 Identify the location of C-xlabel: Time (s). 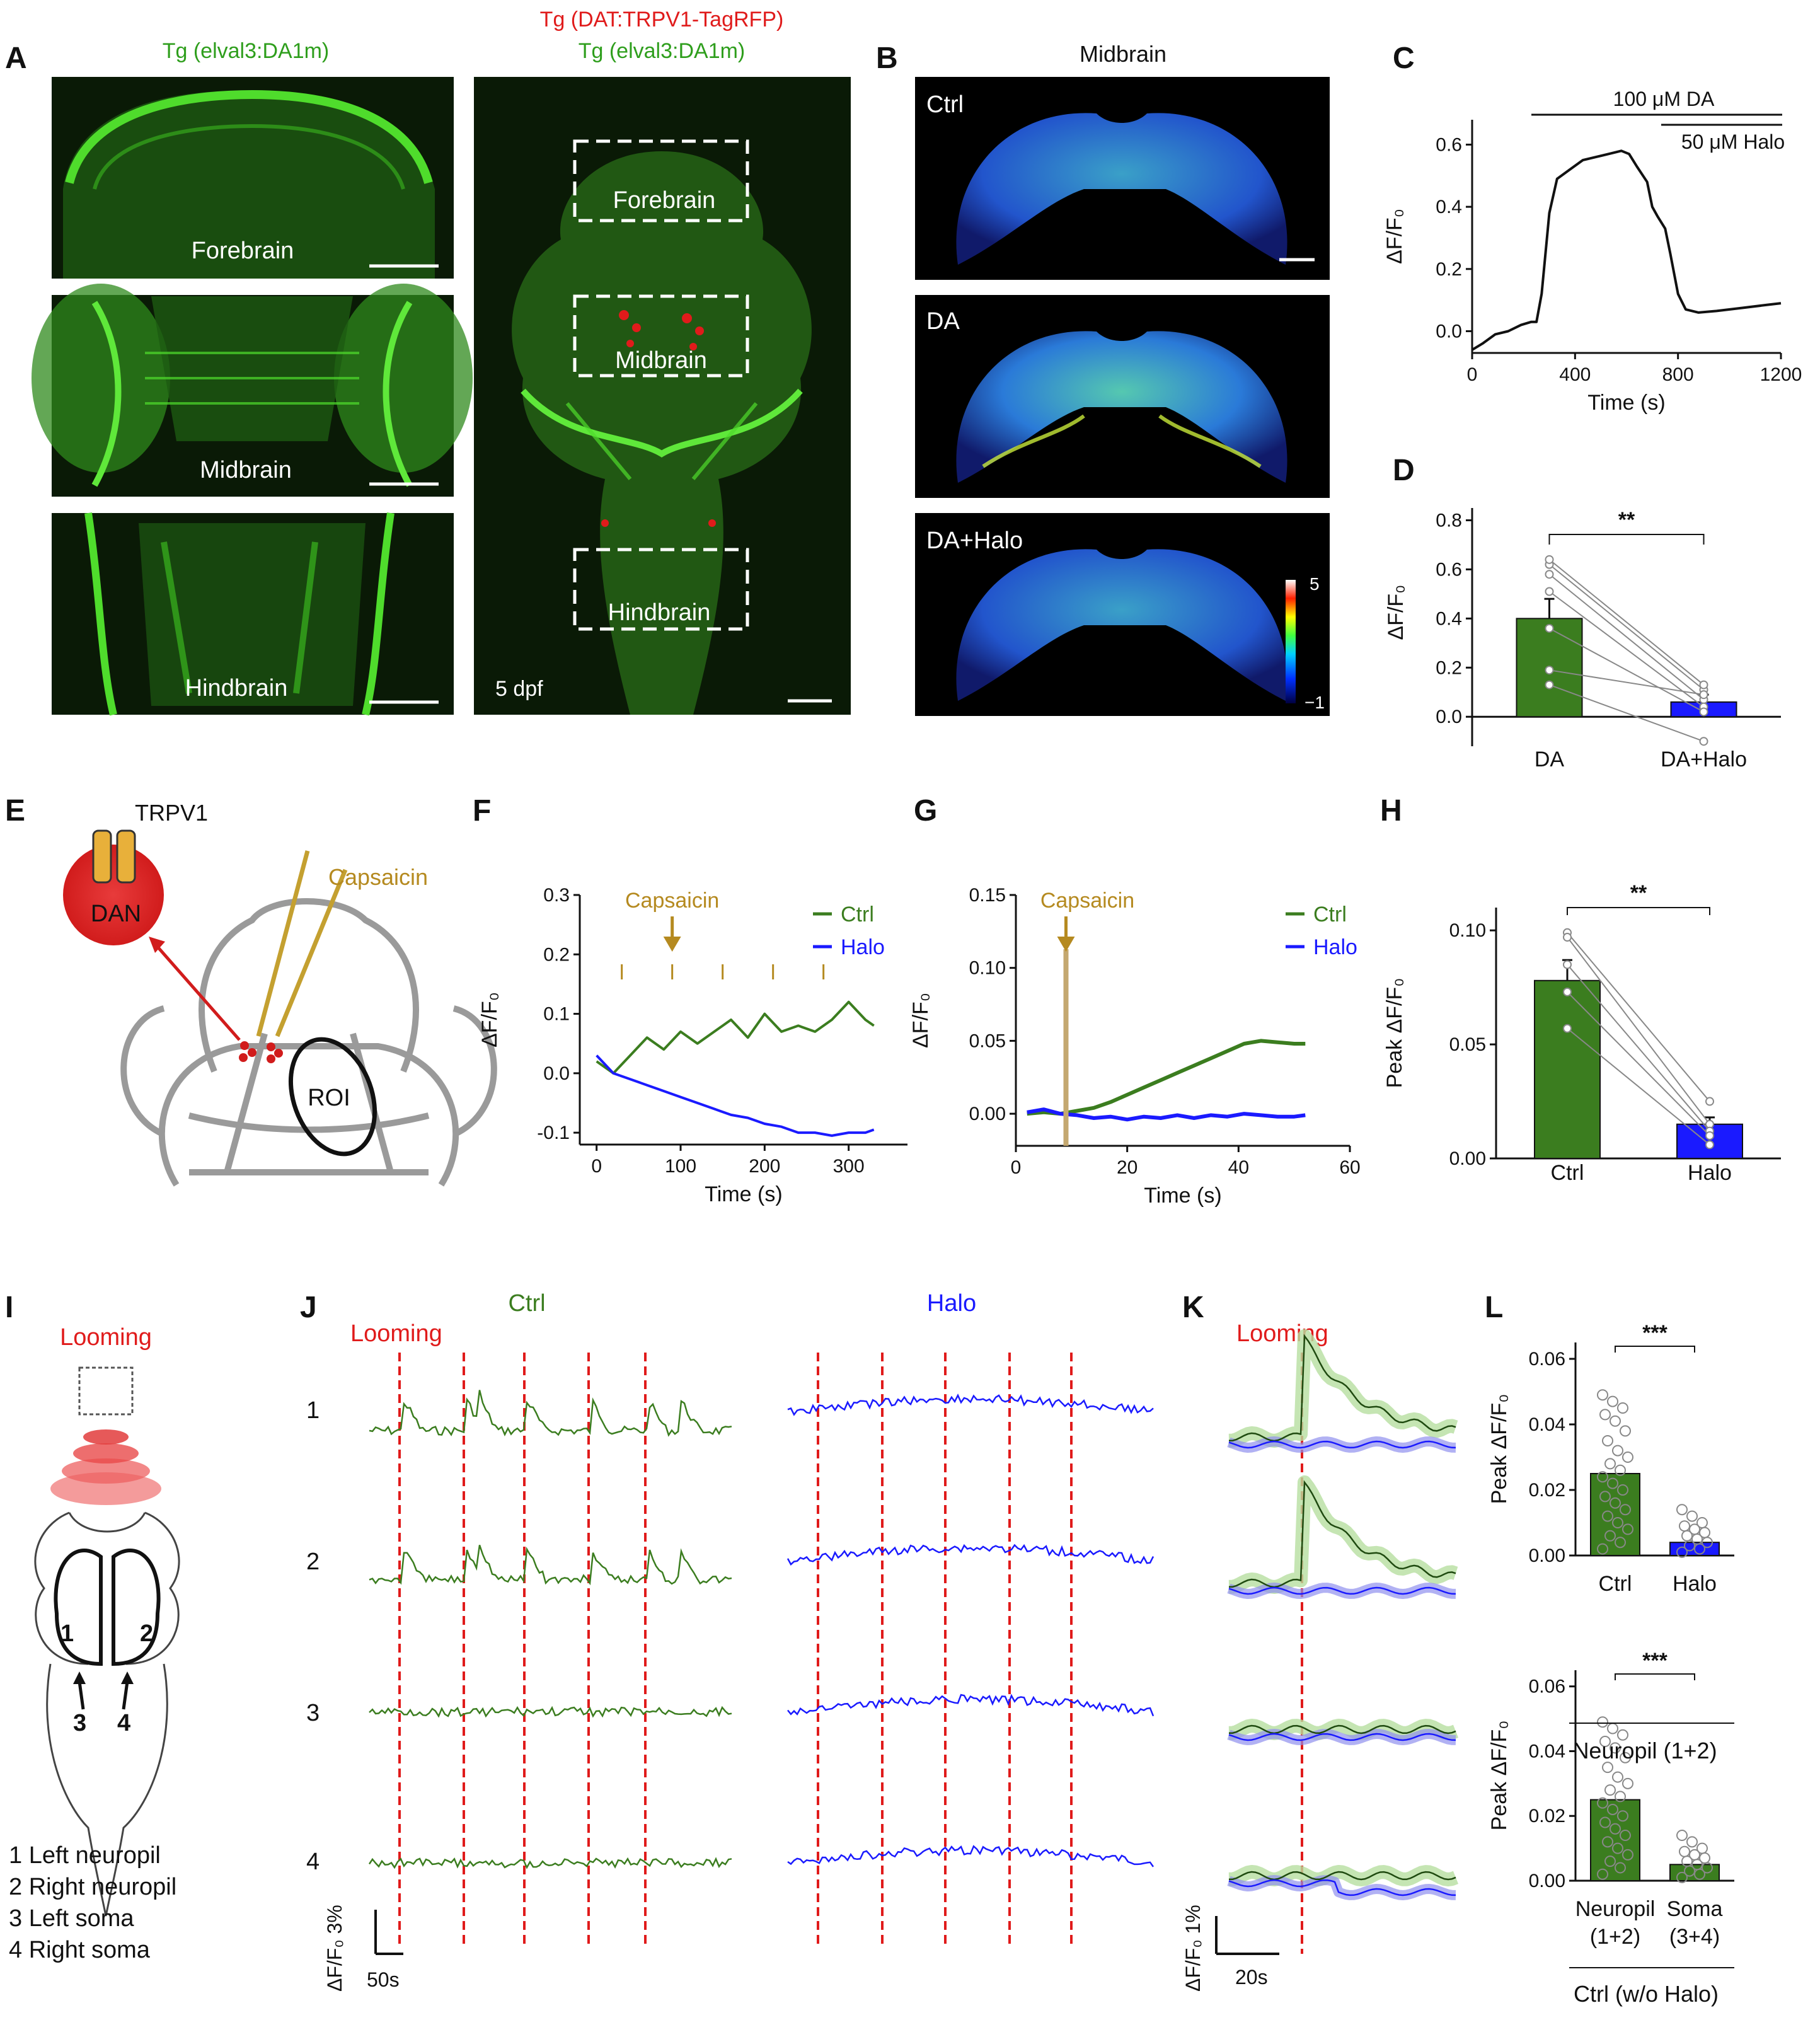
(1626, 403).